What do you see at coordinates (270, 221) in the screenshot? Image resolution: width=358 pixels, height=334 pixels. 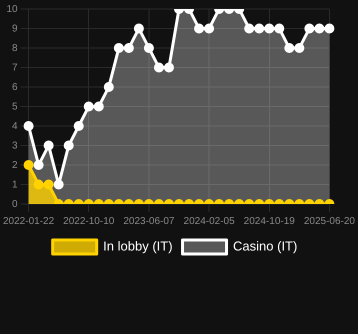 I see `x-tick-label: 2024-10-19` at bounding box center [270, 221].